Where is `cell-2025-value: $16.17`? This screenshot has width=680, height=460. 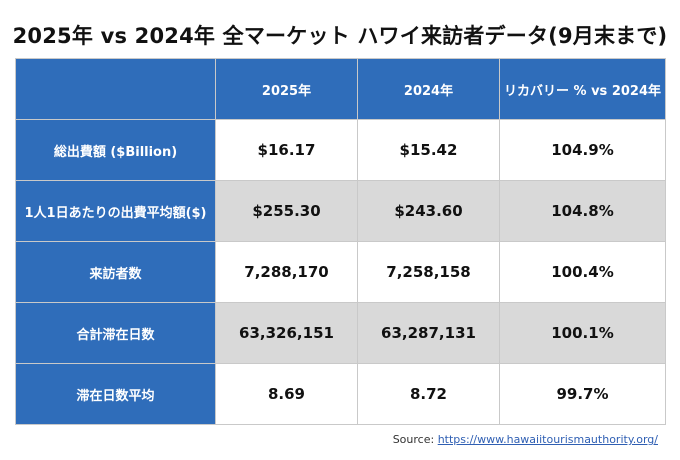
cell-2025-value: $16.17 is located at coordinates (286, 150).